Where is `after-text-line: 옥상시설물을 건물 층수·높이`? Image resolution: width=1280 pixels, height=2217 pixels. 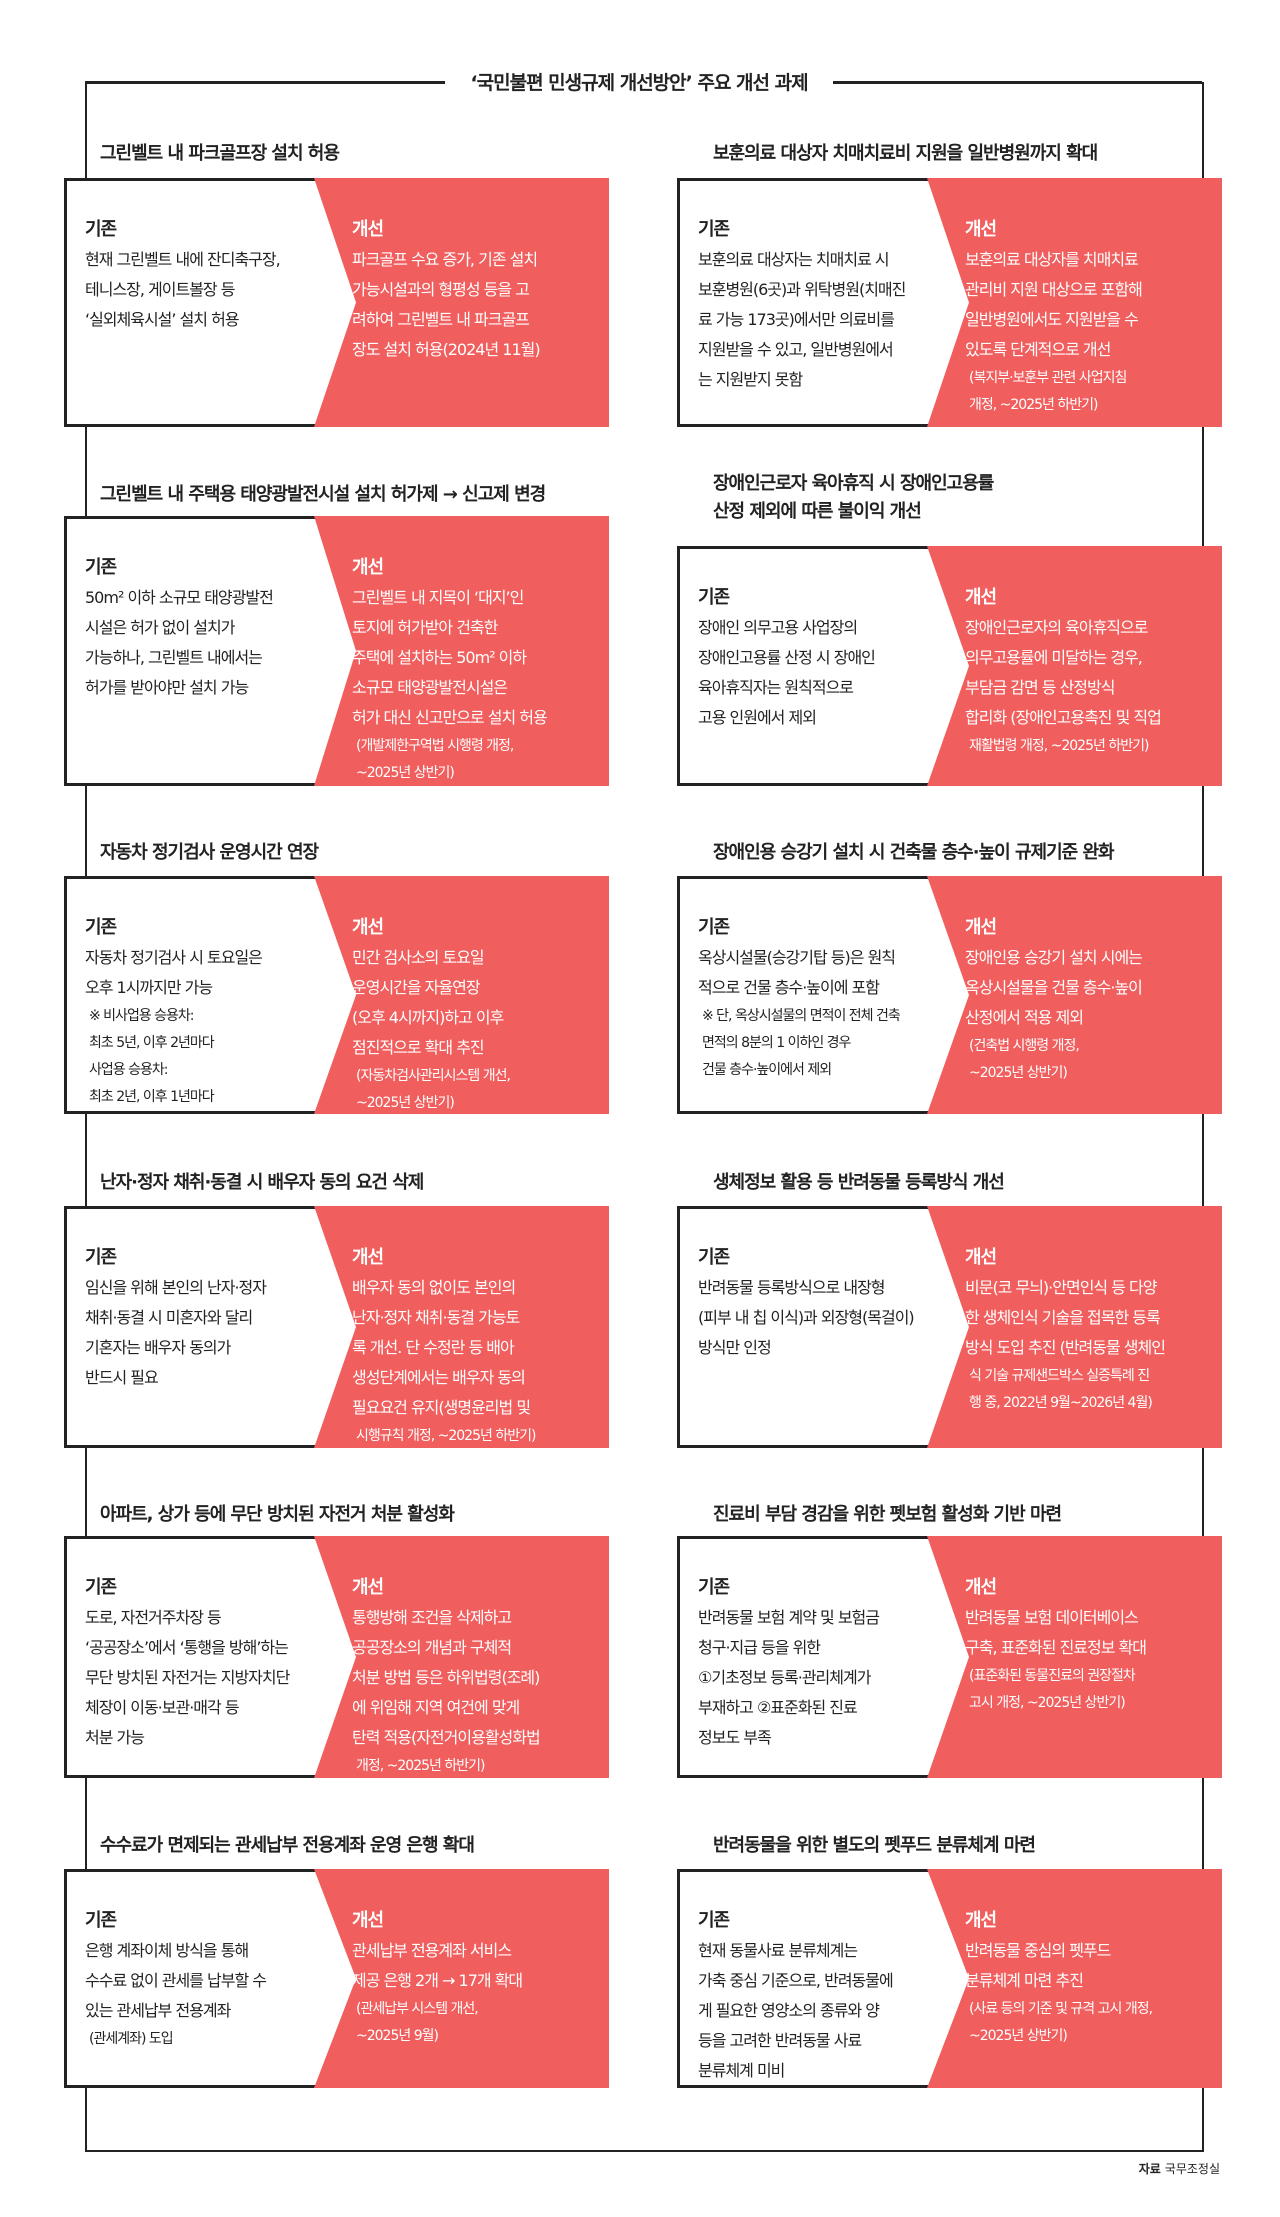 after-text-line: 옥상시설물을 건물 층수·높이 is located at coordinates (1054, 987).